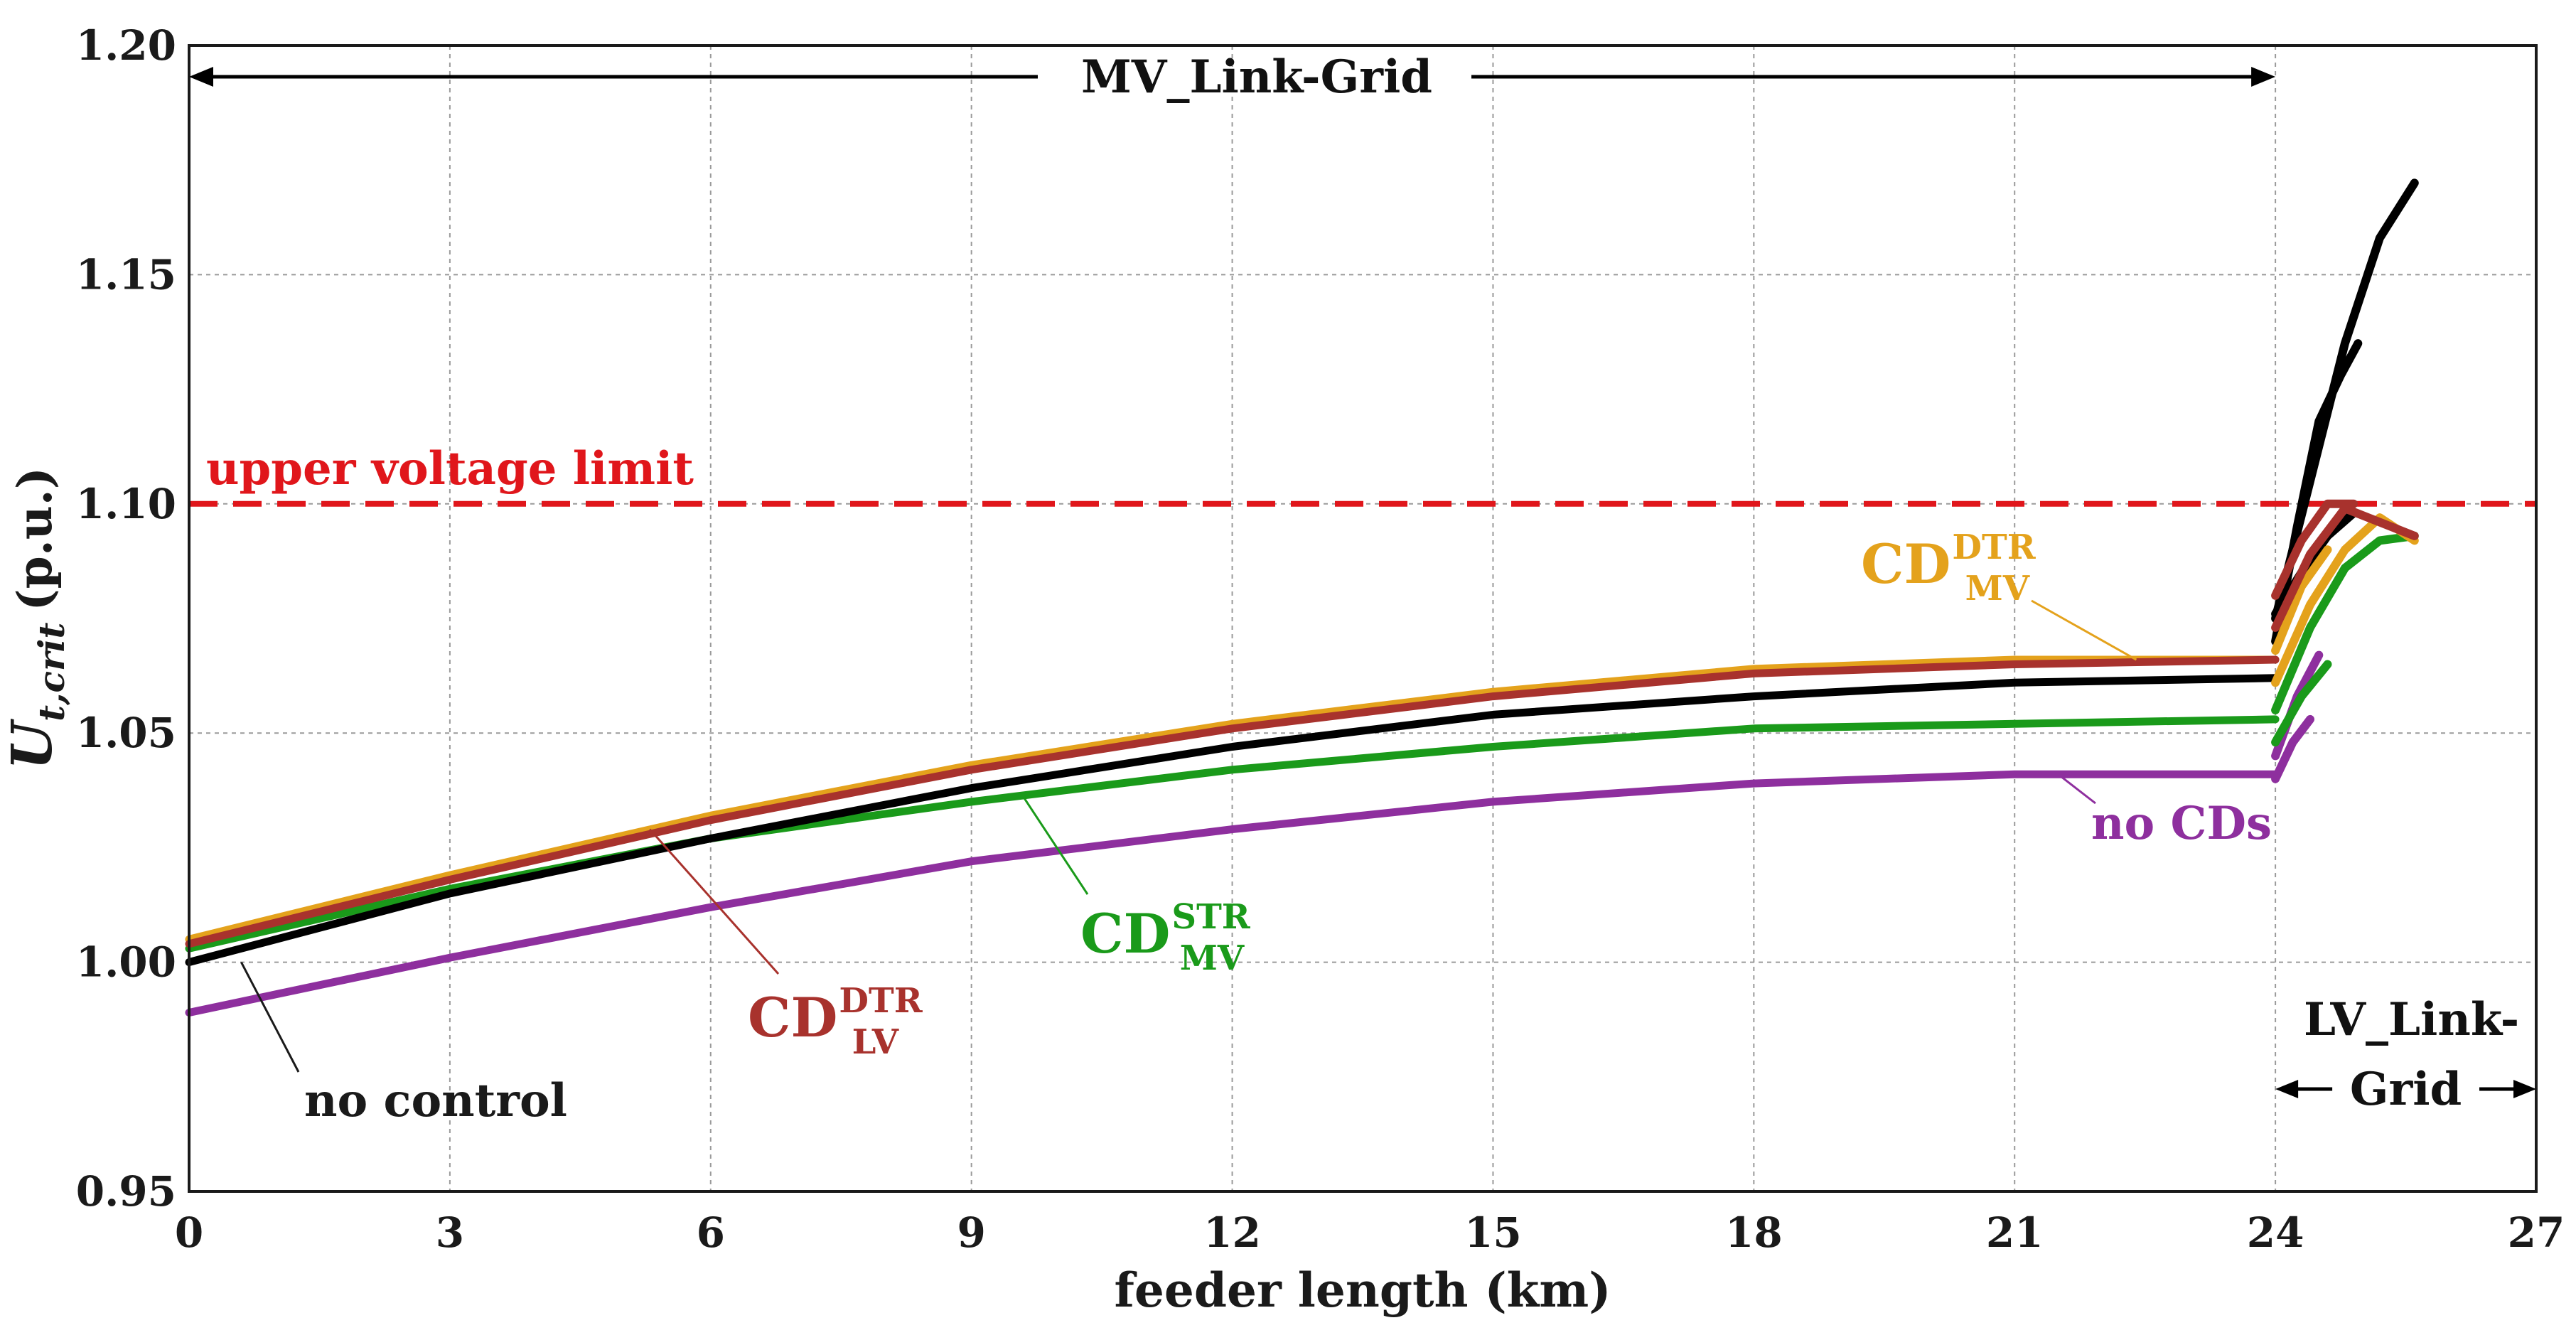 The image size is (2576, 1335). What do you see at coordinates (786, 945) in the screenshot?
I see `annotation-cd-lv-dtr: CDDTR LV` at bounding box center [786, 945].